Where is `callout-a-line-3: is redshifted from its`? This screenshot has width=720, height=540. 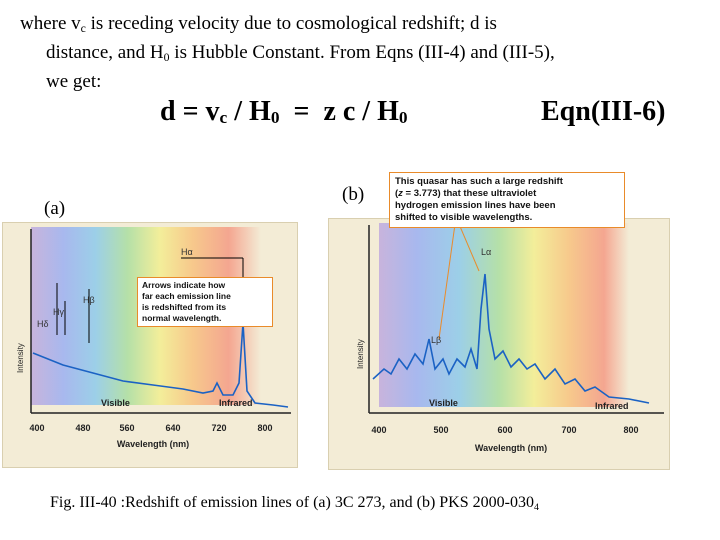 callout-a-line-3: is redshifted from its is located at coordinates (184, 307).